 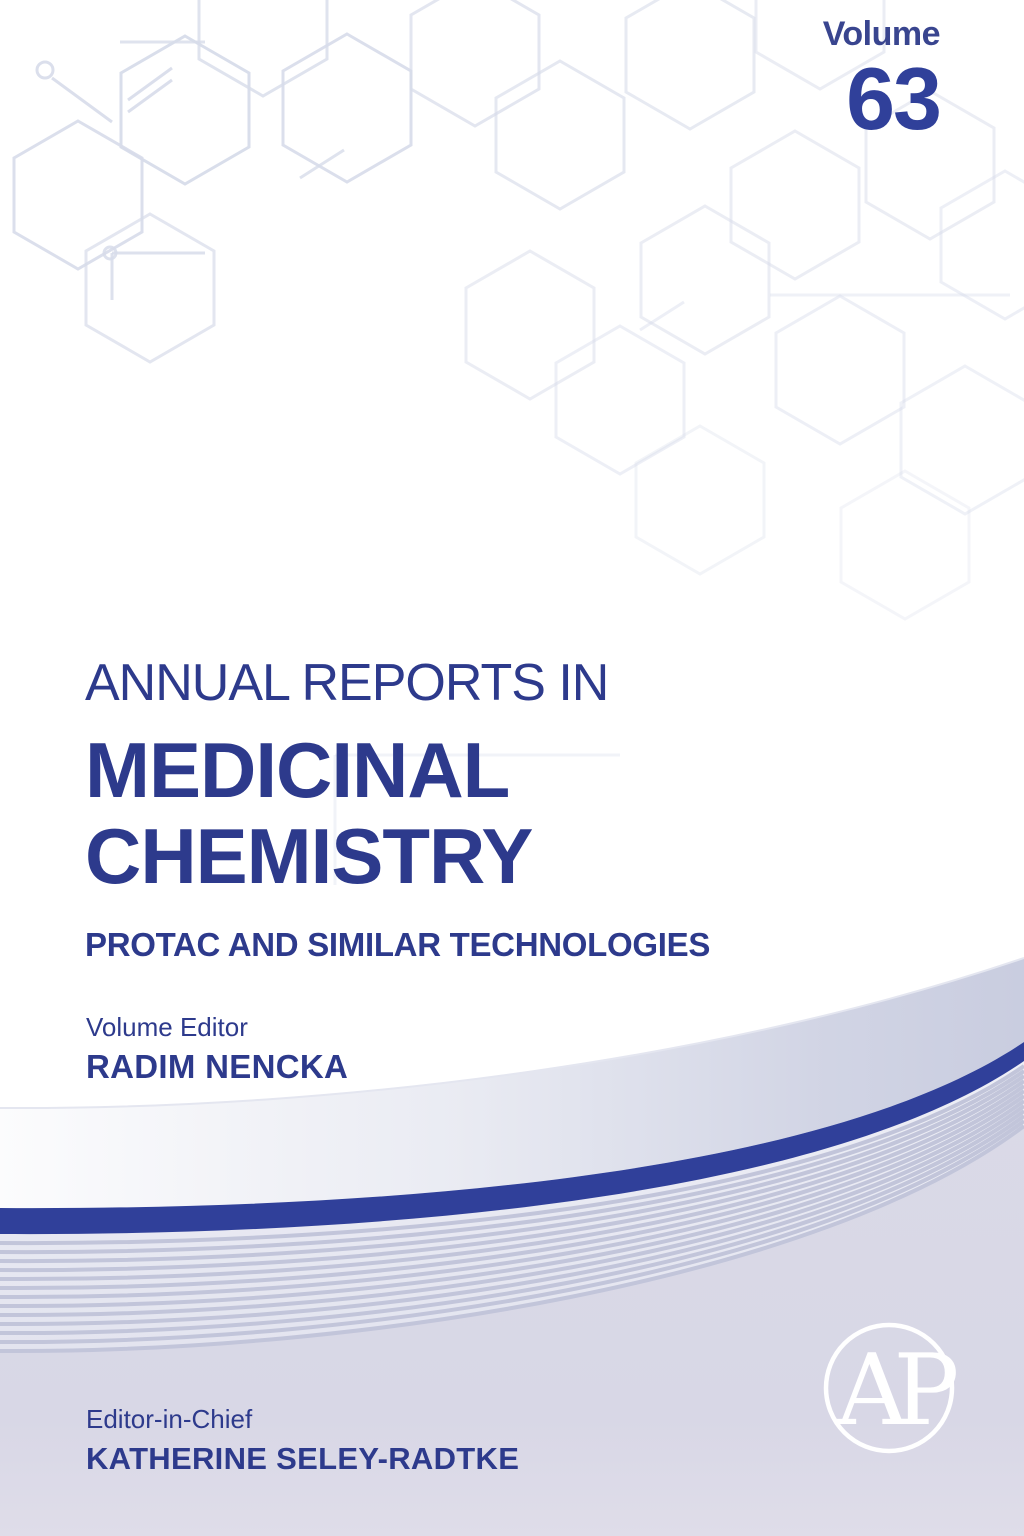 I want to click on volume-editor-label: Volume Editor, so click(x=167, y=1027).